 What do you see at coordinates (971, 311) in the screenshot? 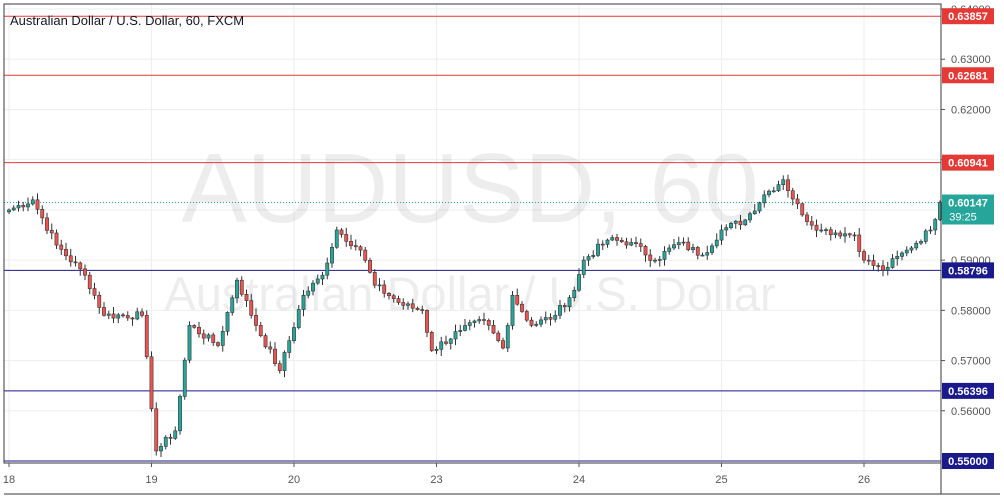
I see `price-tick-label: 0.58000` at bounding box center [971, 311].